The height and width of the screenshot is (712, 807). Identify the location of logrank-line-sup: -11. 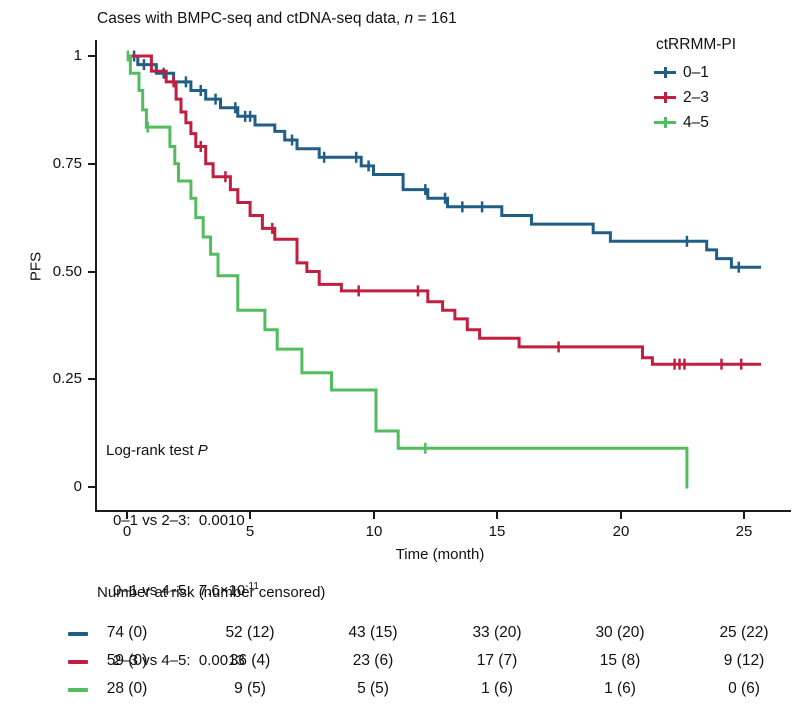
(252, 586).